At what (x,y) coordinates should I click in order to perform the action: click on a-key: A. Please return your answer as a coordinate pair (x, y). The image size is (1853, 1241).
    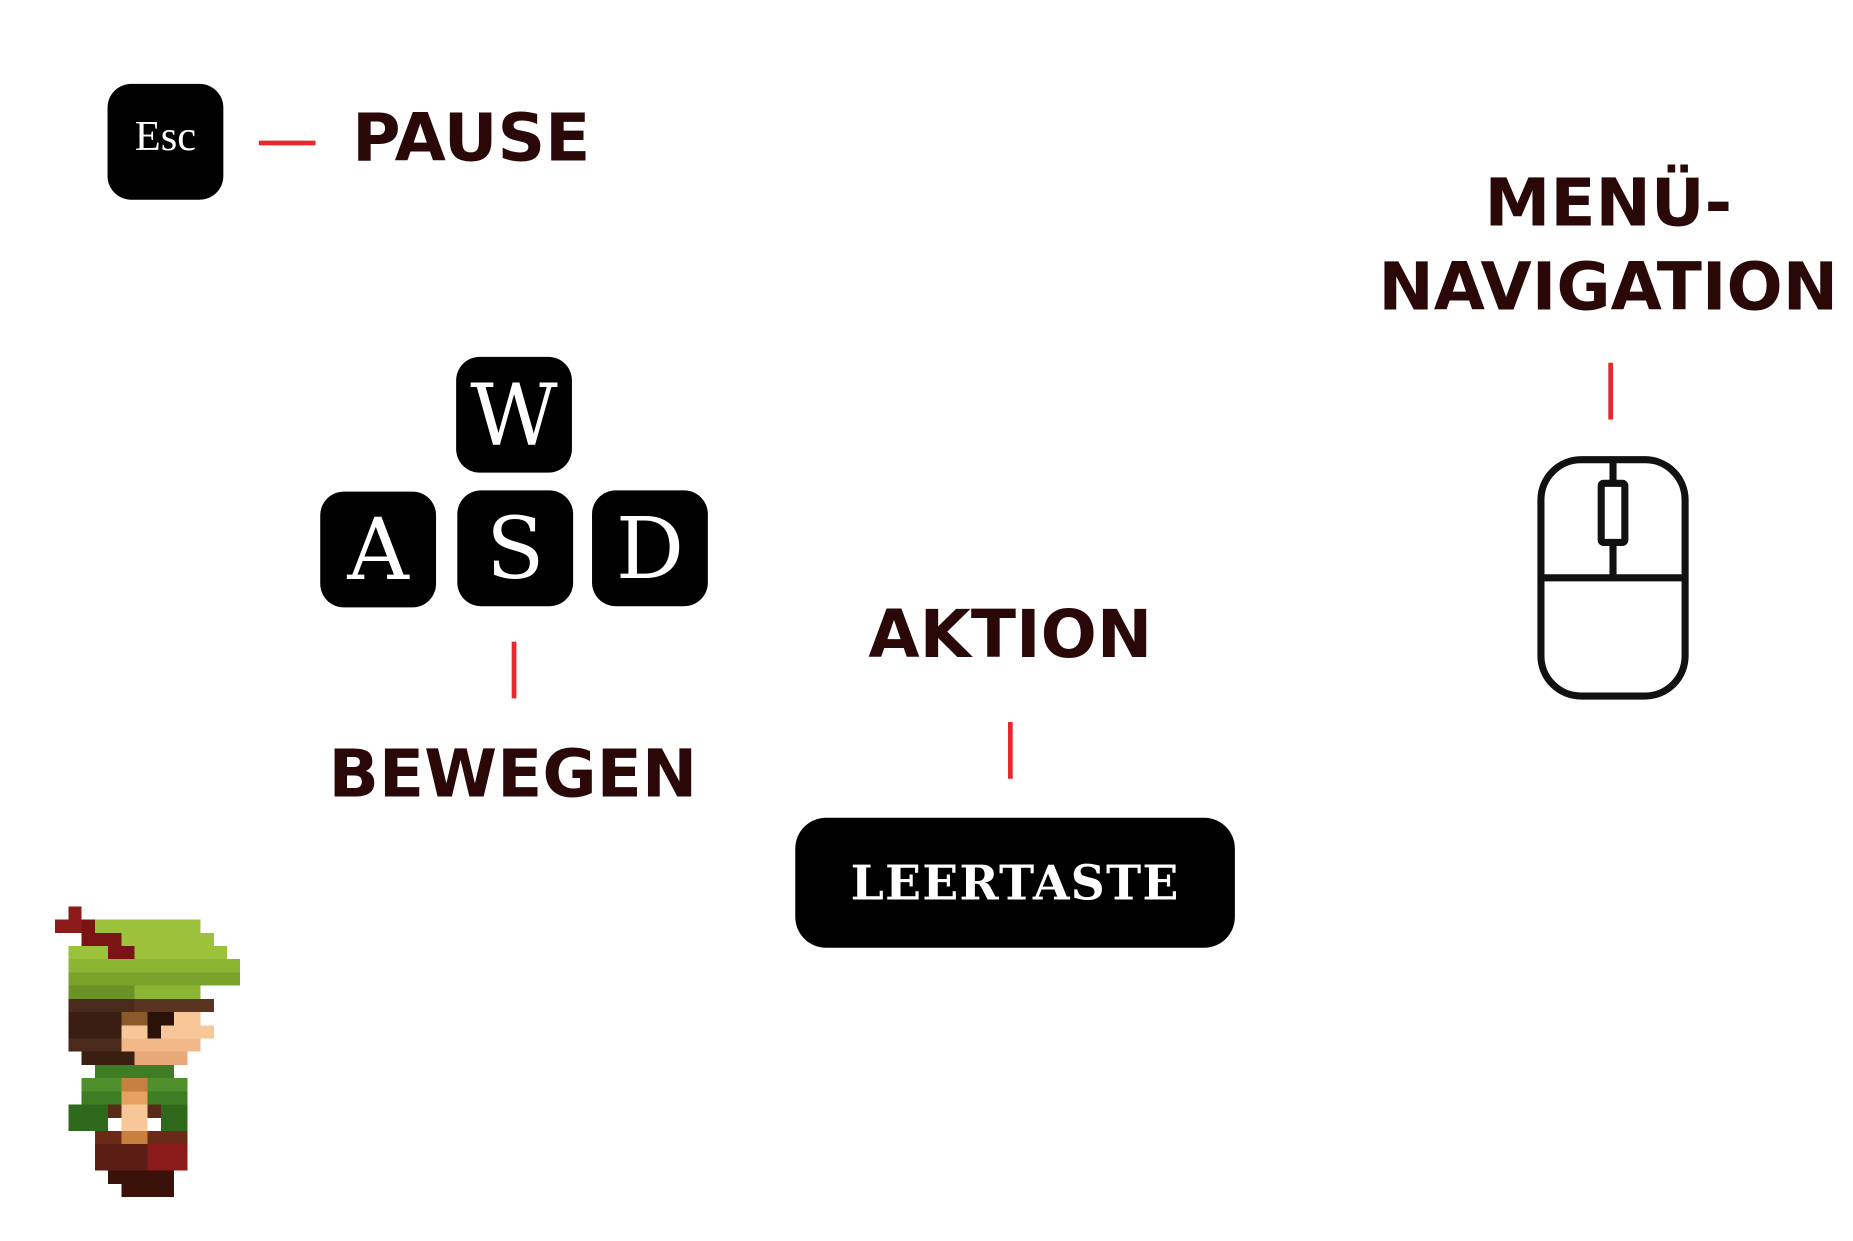
    Looking at the image, I should click on (378, 549).